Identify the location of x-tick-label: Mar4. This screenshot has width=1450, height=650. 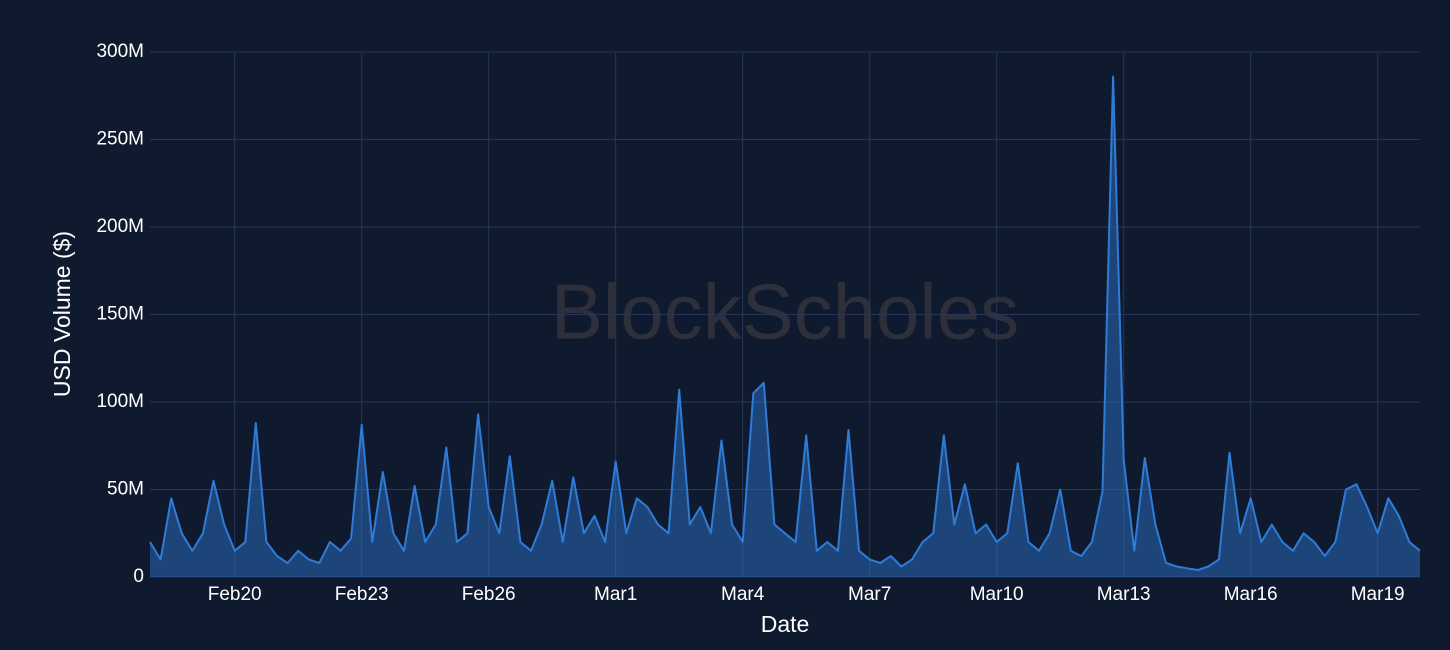
(743, 594).